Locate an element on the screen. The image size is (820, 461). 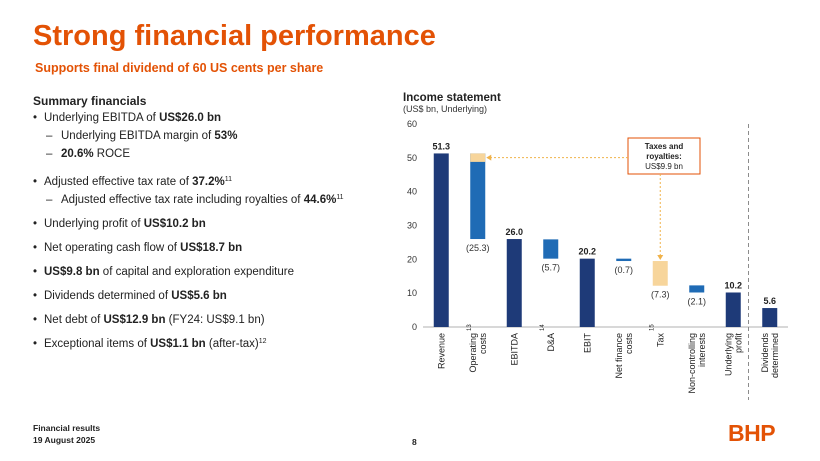
footer-report-name: Financial results is located at coordinates (67, 428).